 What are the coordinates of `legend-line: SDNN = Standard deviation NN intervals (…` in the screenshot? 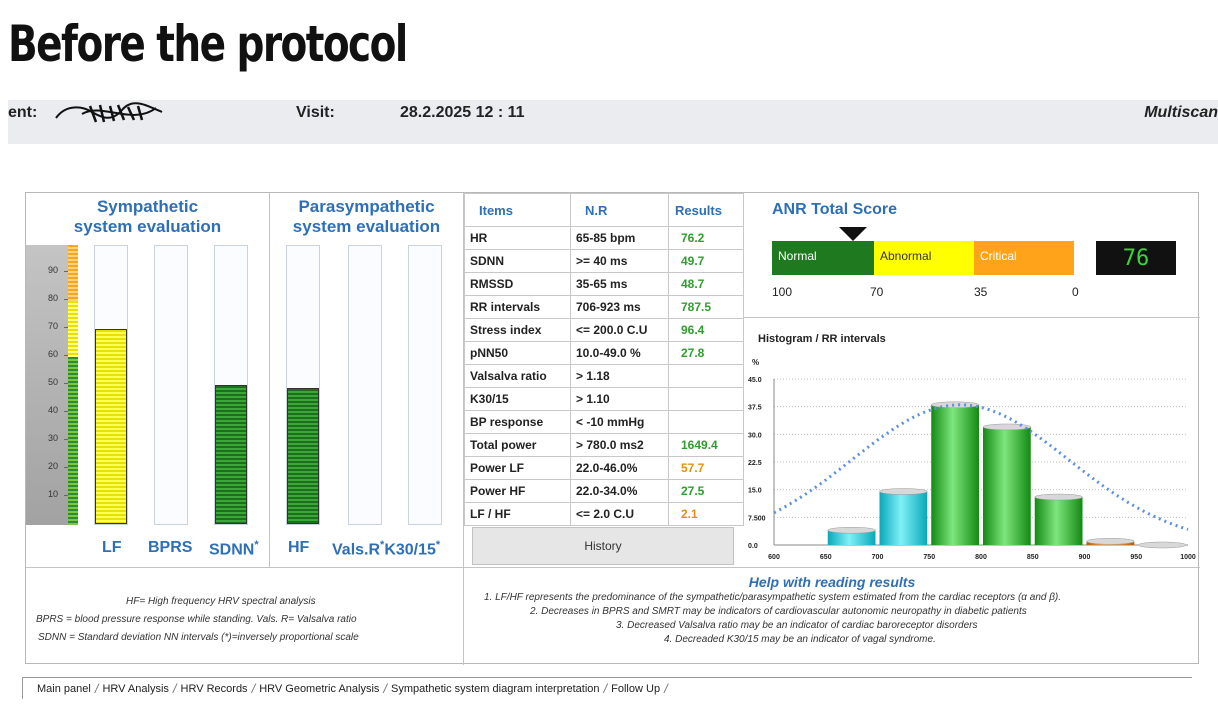 It's located at (198, 637).